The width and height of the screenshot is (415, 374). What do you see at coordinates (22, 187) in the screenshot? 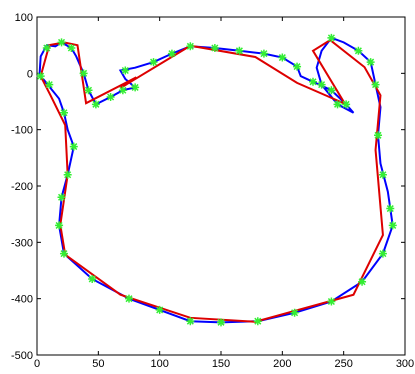
I see `y-tick-label: -200` at bounding box center [22, 187].